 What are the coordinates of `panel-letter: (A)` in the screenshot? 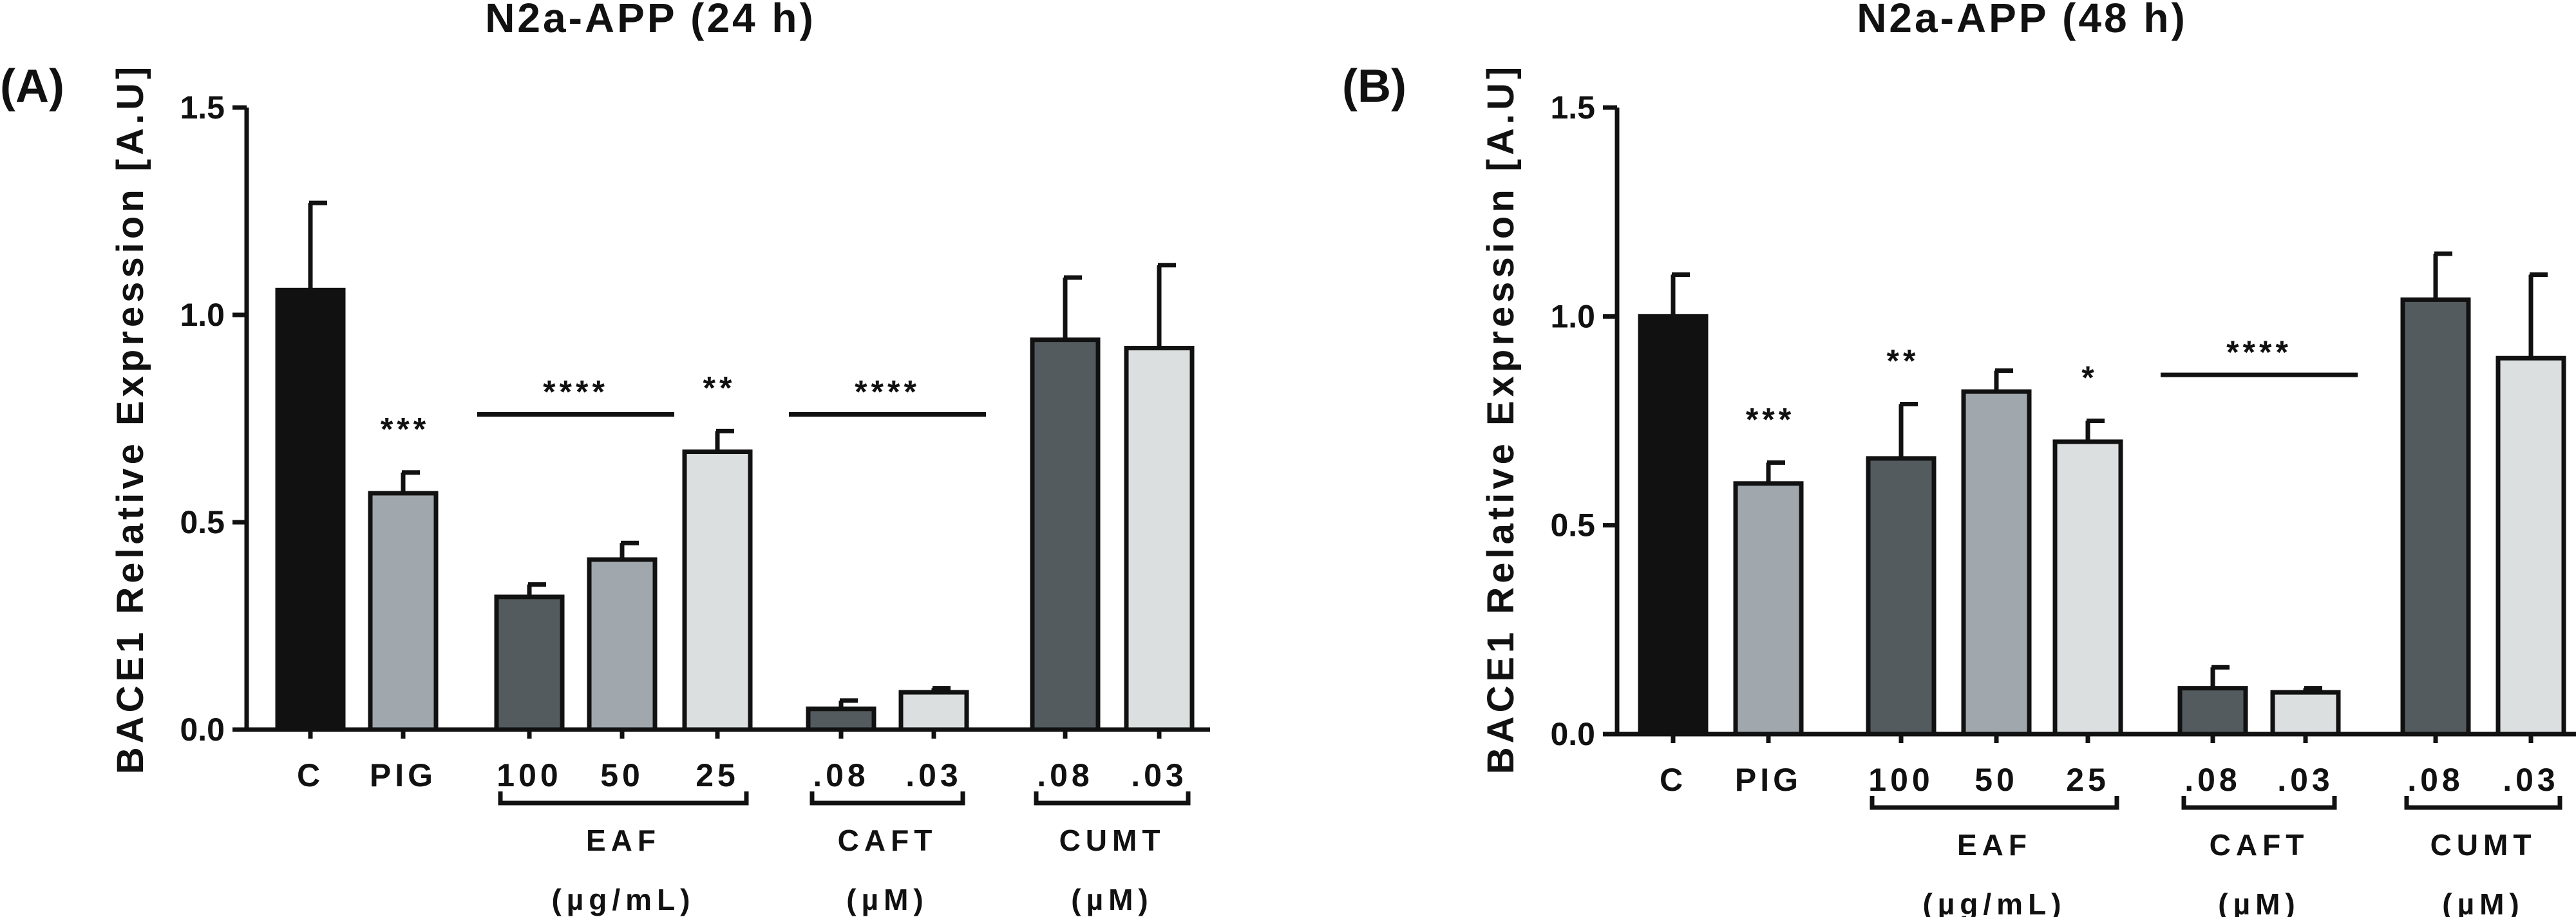 It's located at (32, 86).